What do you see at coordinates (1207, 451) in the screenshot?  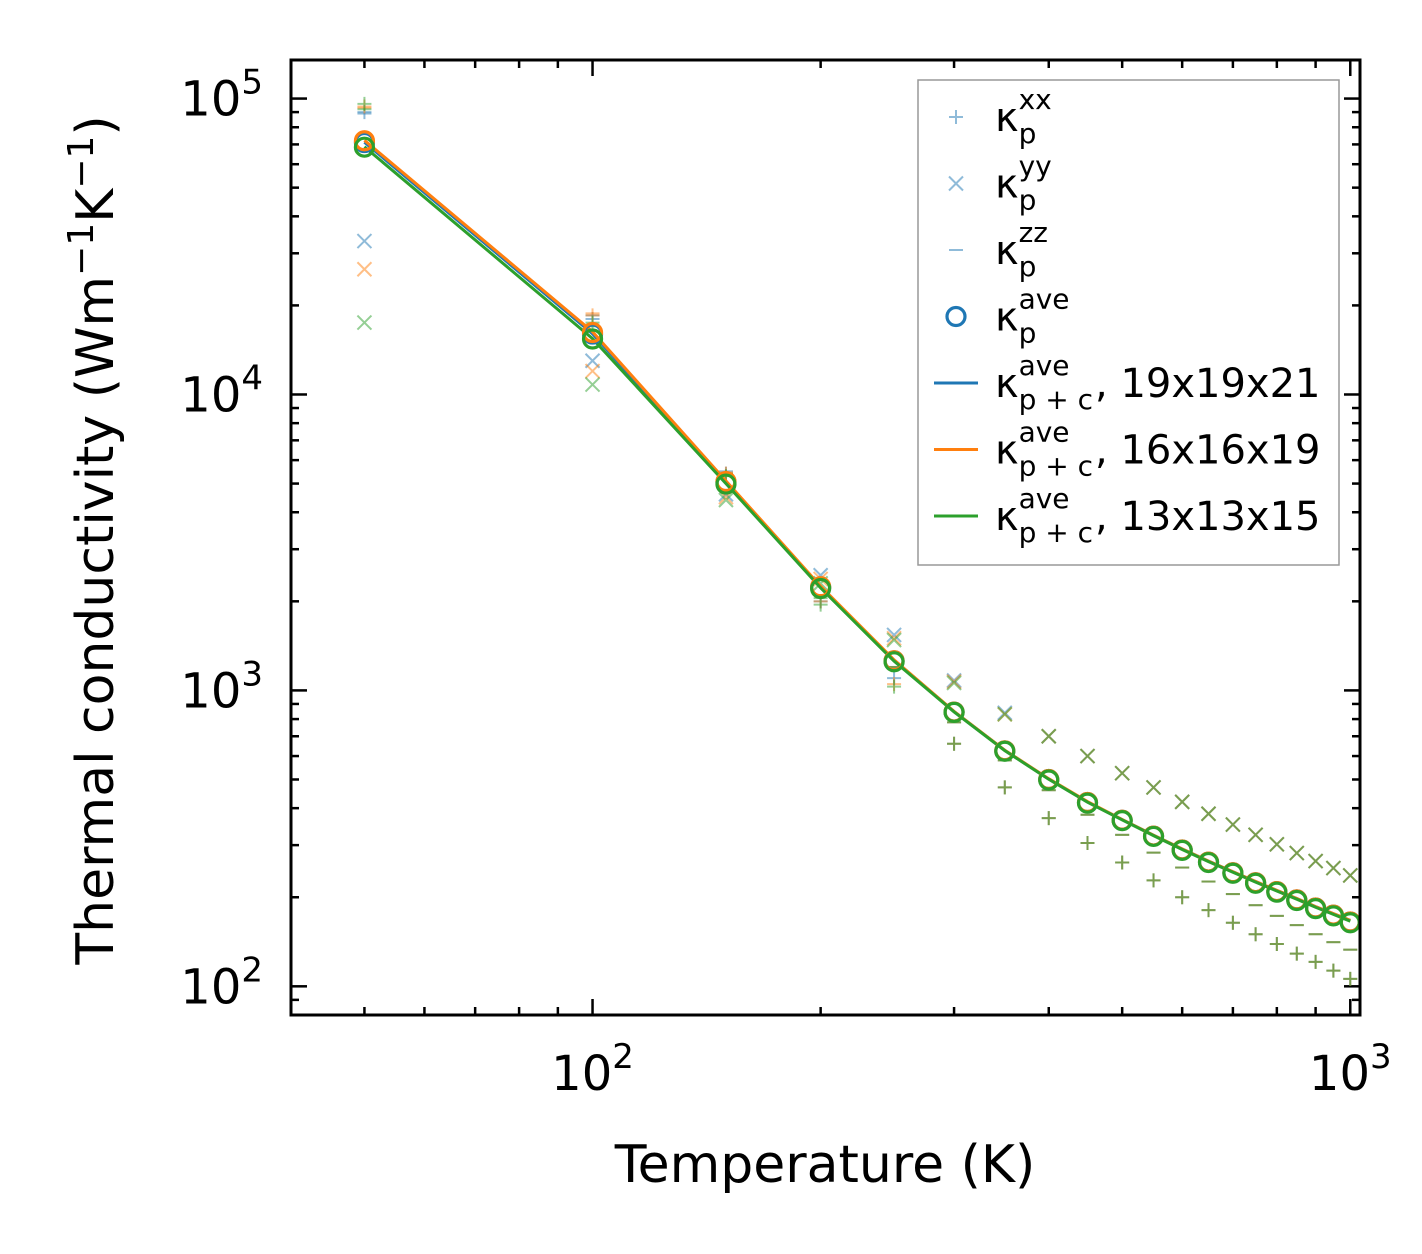 I see `legend-suffix: , 16x16x19` at bounding box center [1207, 451].